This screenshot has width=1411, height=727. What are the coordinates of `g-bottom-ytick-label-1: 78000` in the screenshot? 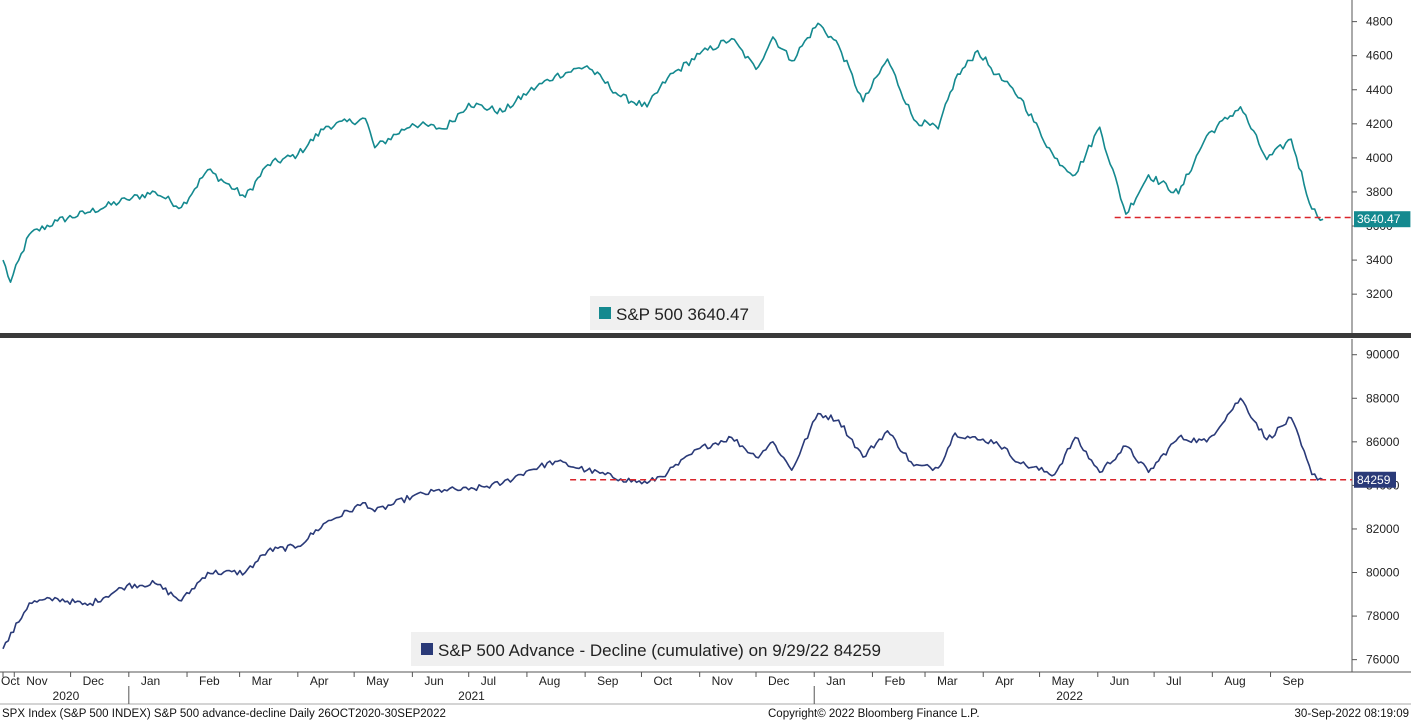 It's located at (1383, 616).